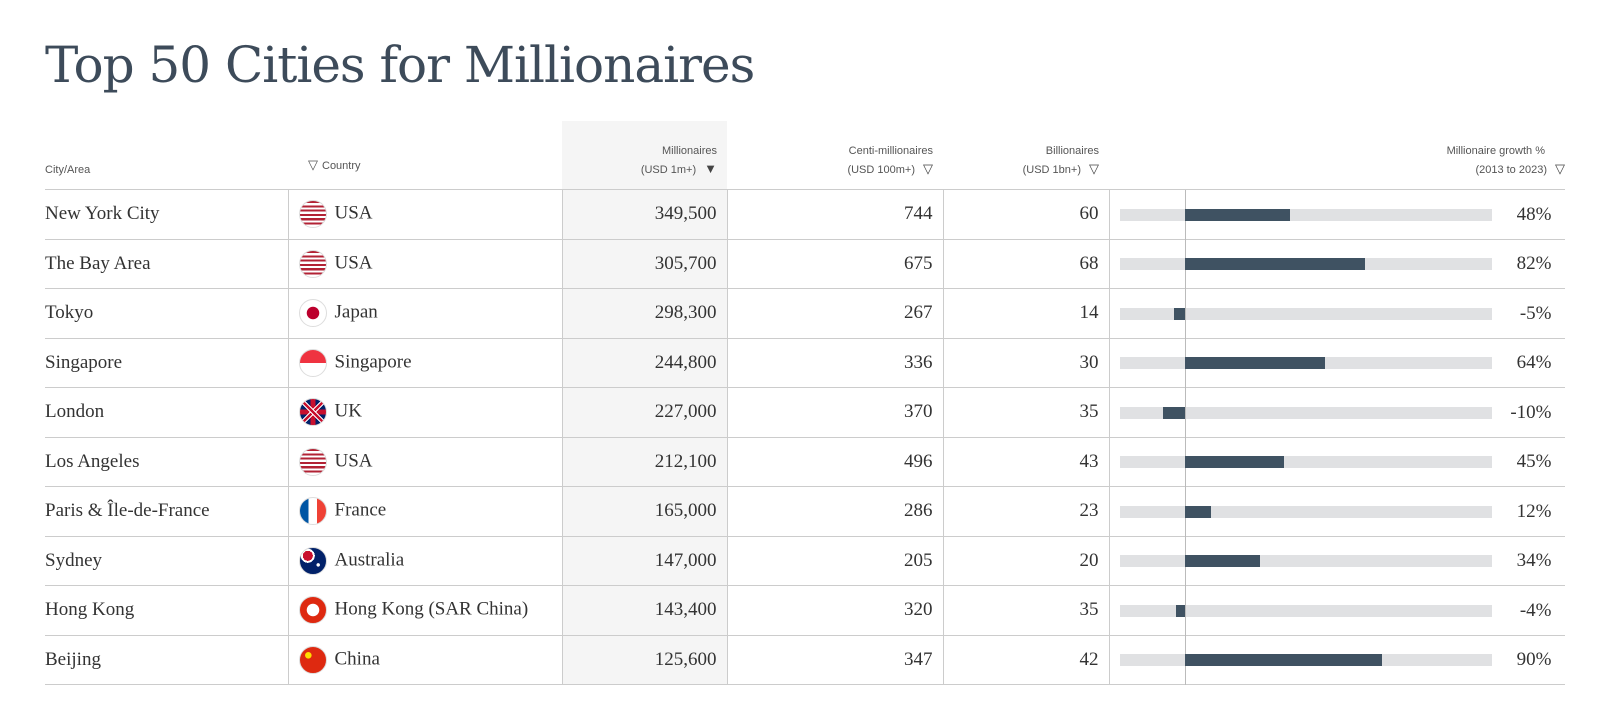  Describe the element at coordinates (1025, 462) in the screenshot. I see `billionaires-cell: 43` at that location.